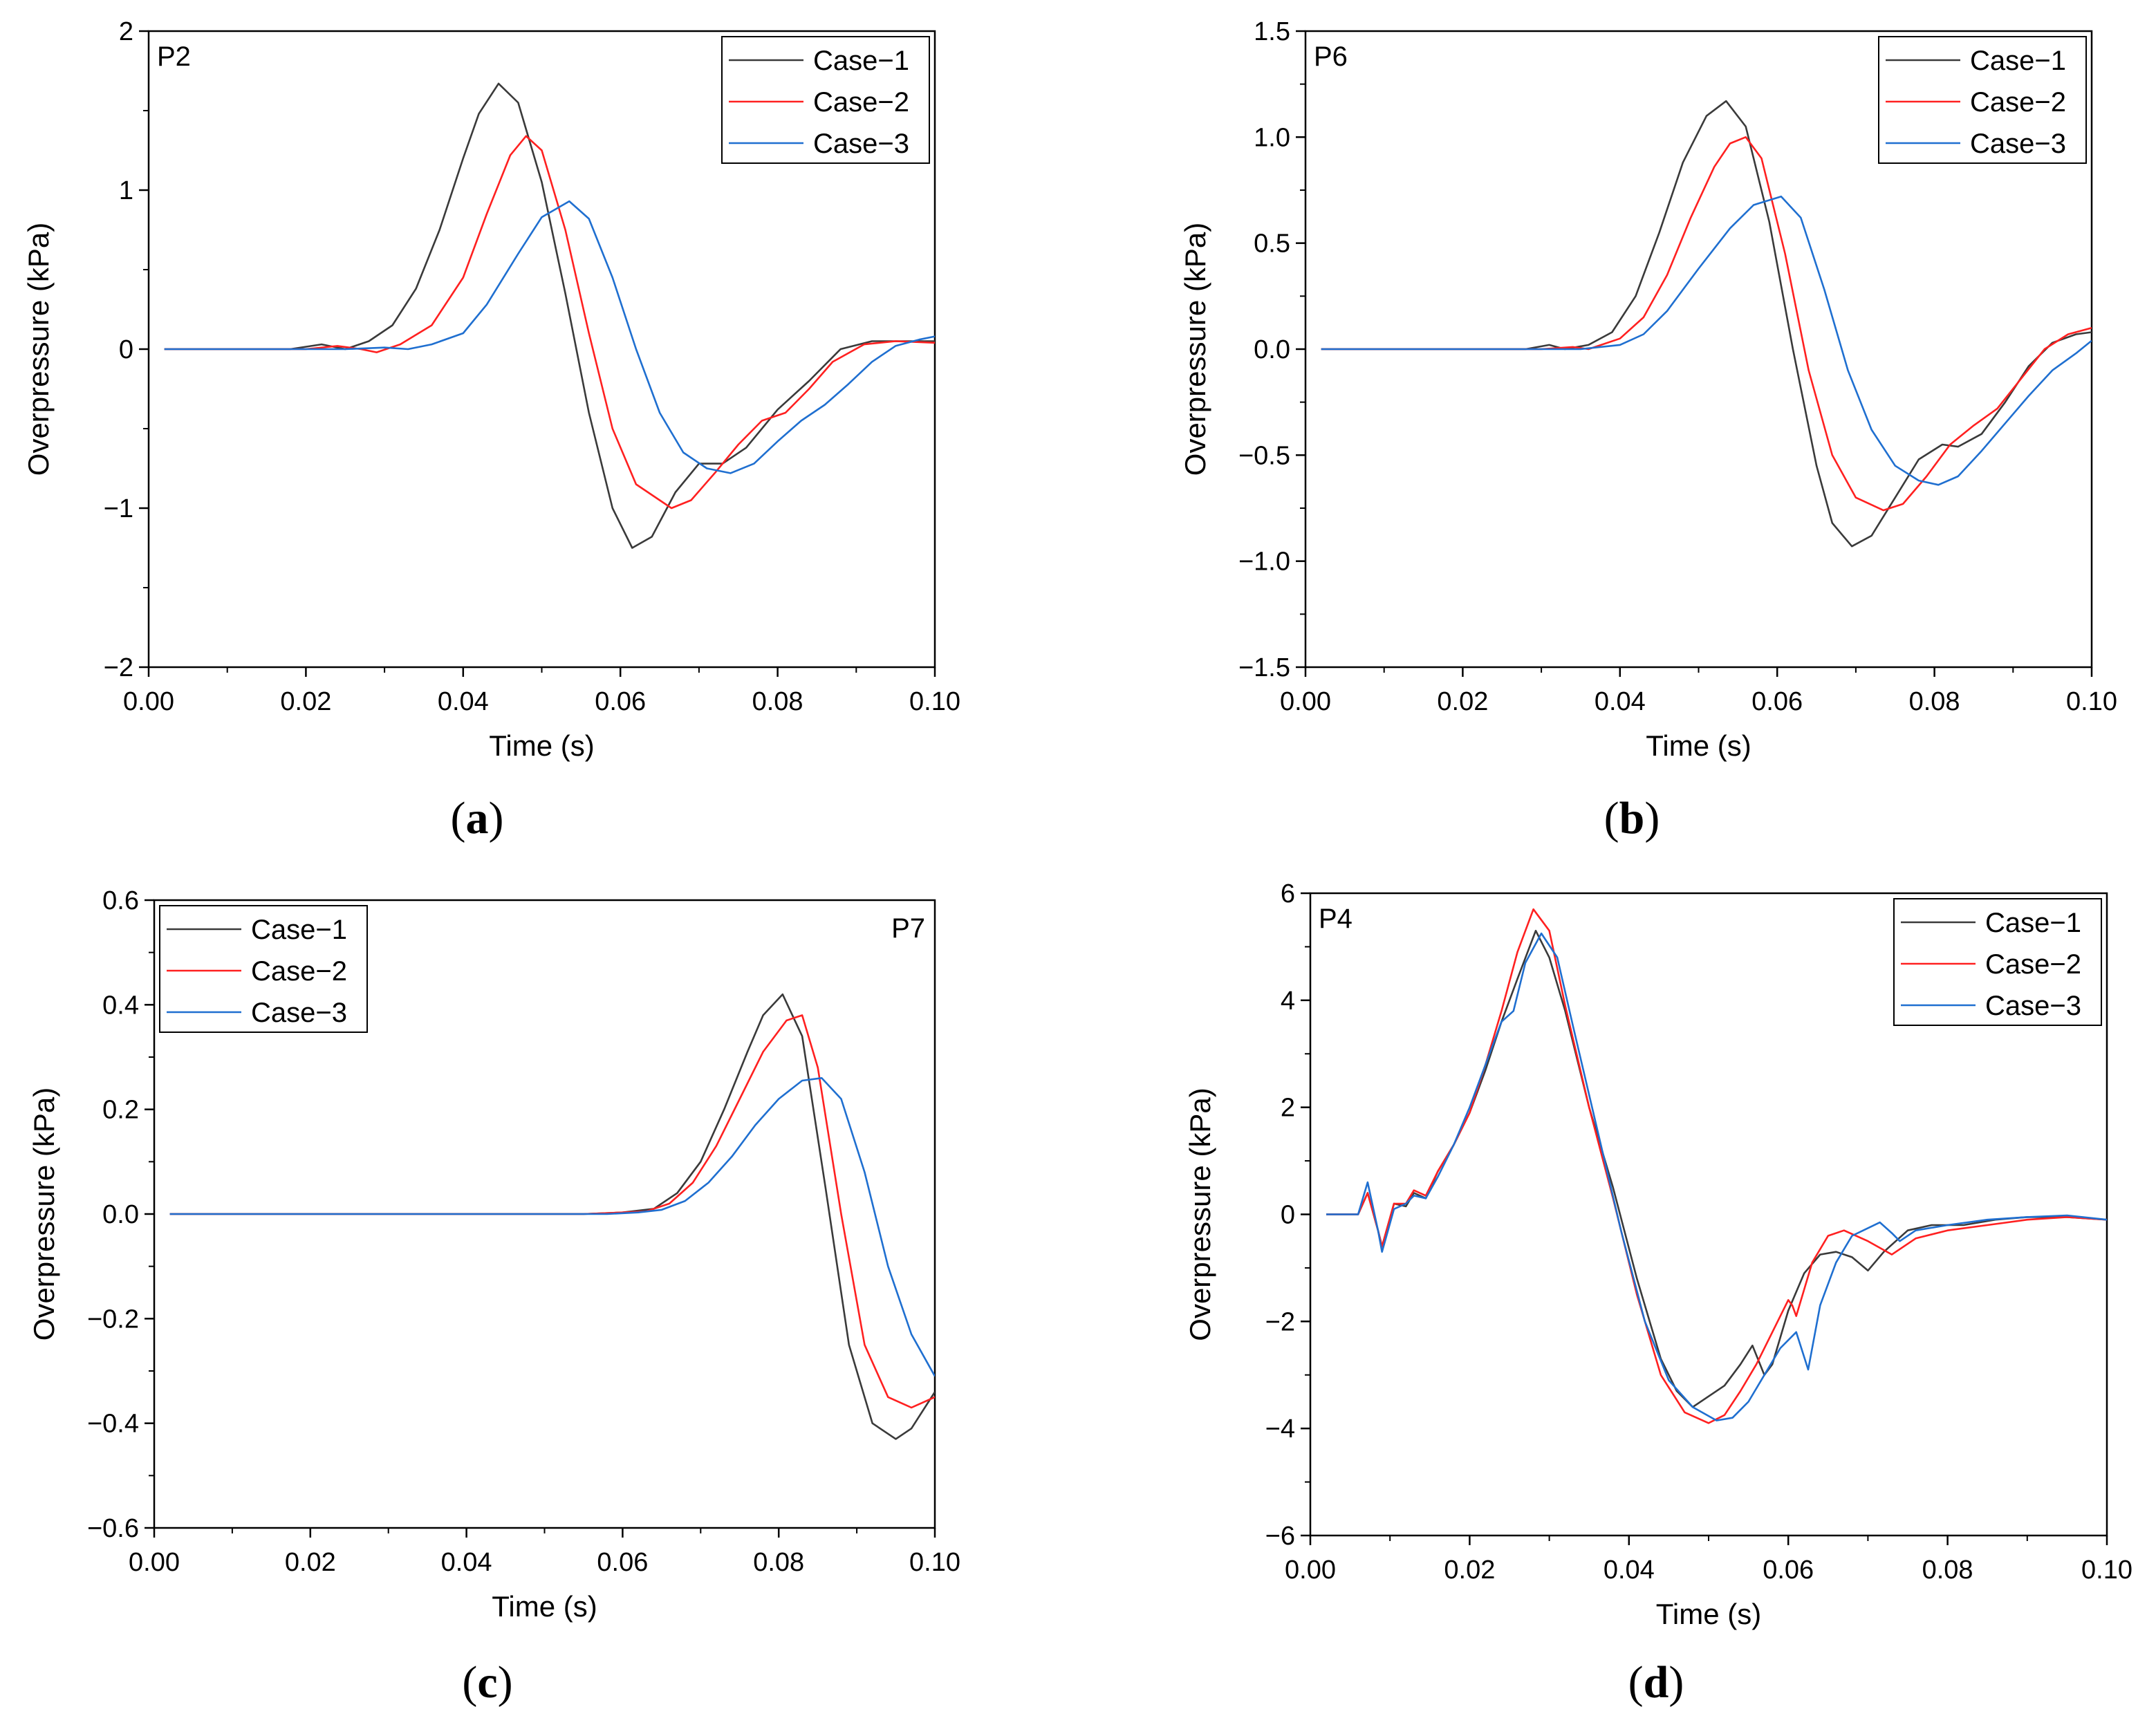  I want to click on caption-letter: d, so click(1656, 1682).